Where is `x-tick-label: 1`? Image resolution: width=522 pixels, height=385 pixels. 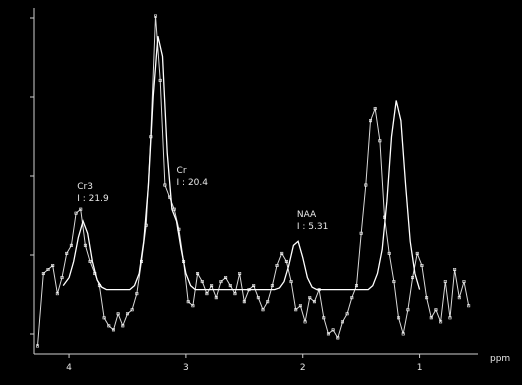
x-tick-label: 1 is located at coordinates (420, 368).